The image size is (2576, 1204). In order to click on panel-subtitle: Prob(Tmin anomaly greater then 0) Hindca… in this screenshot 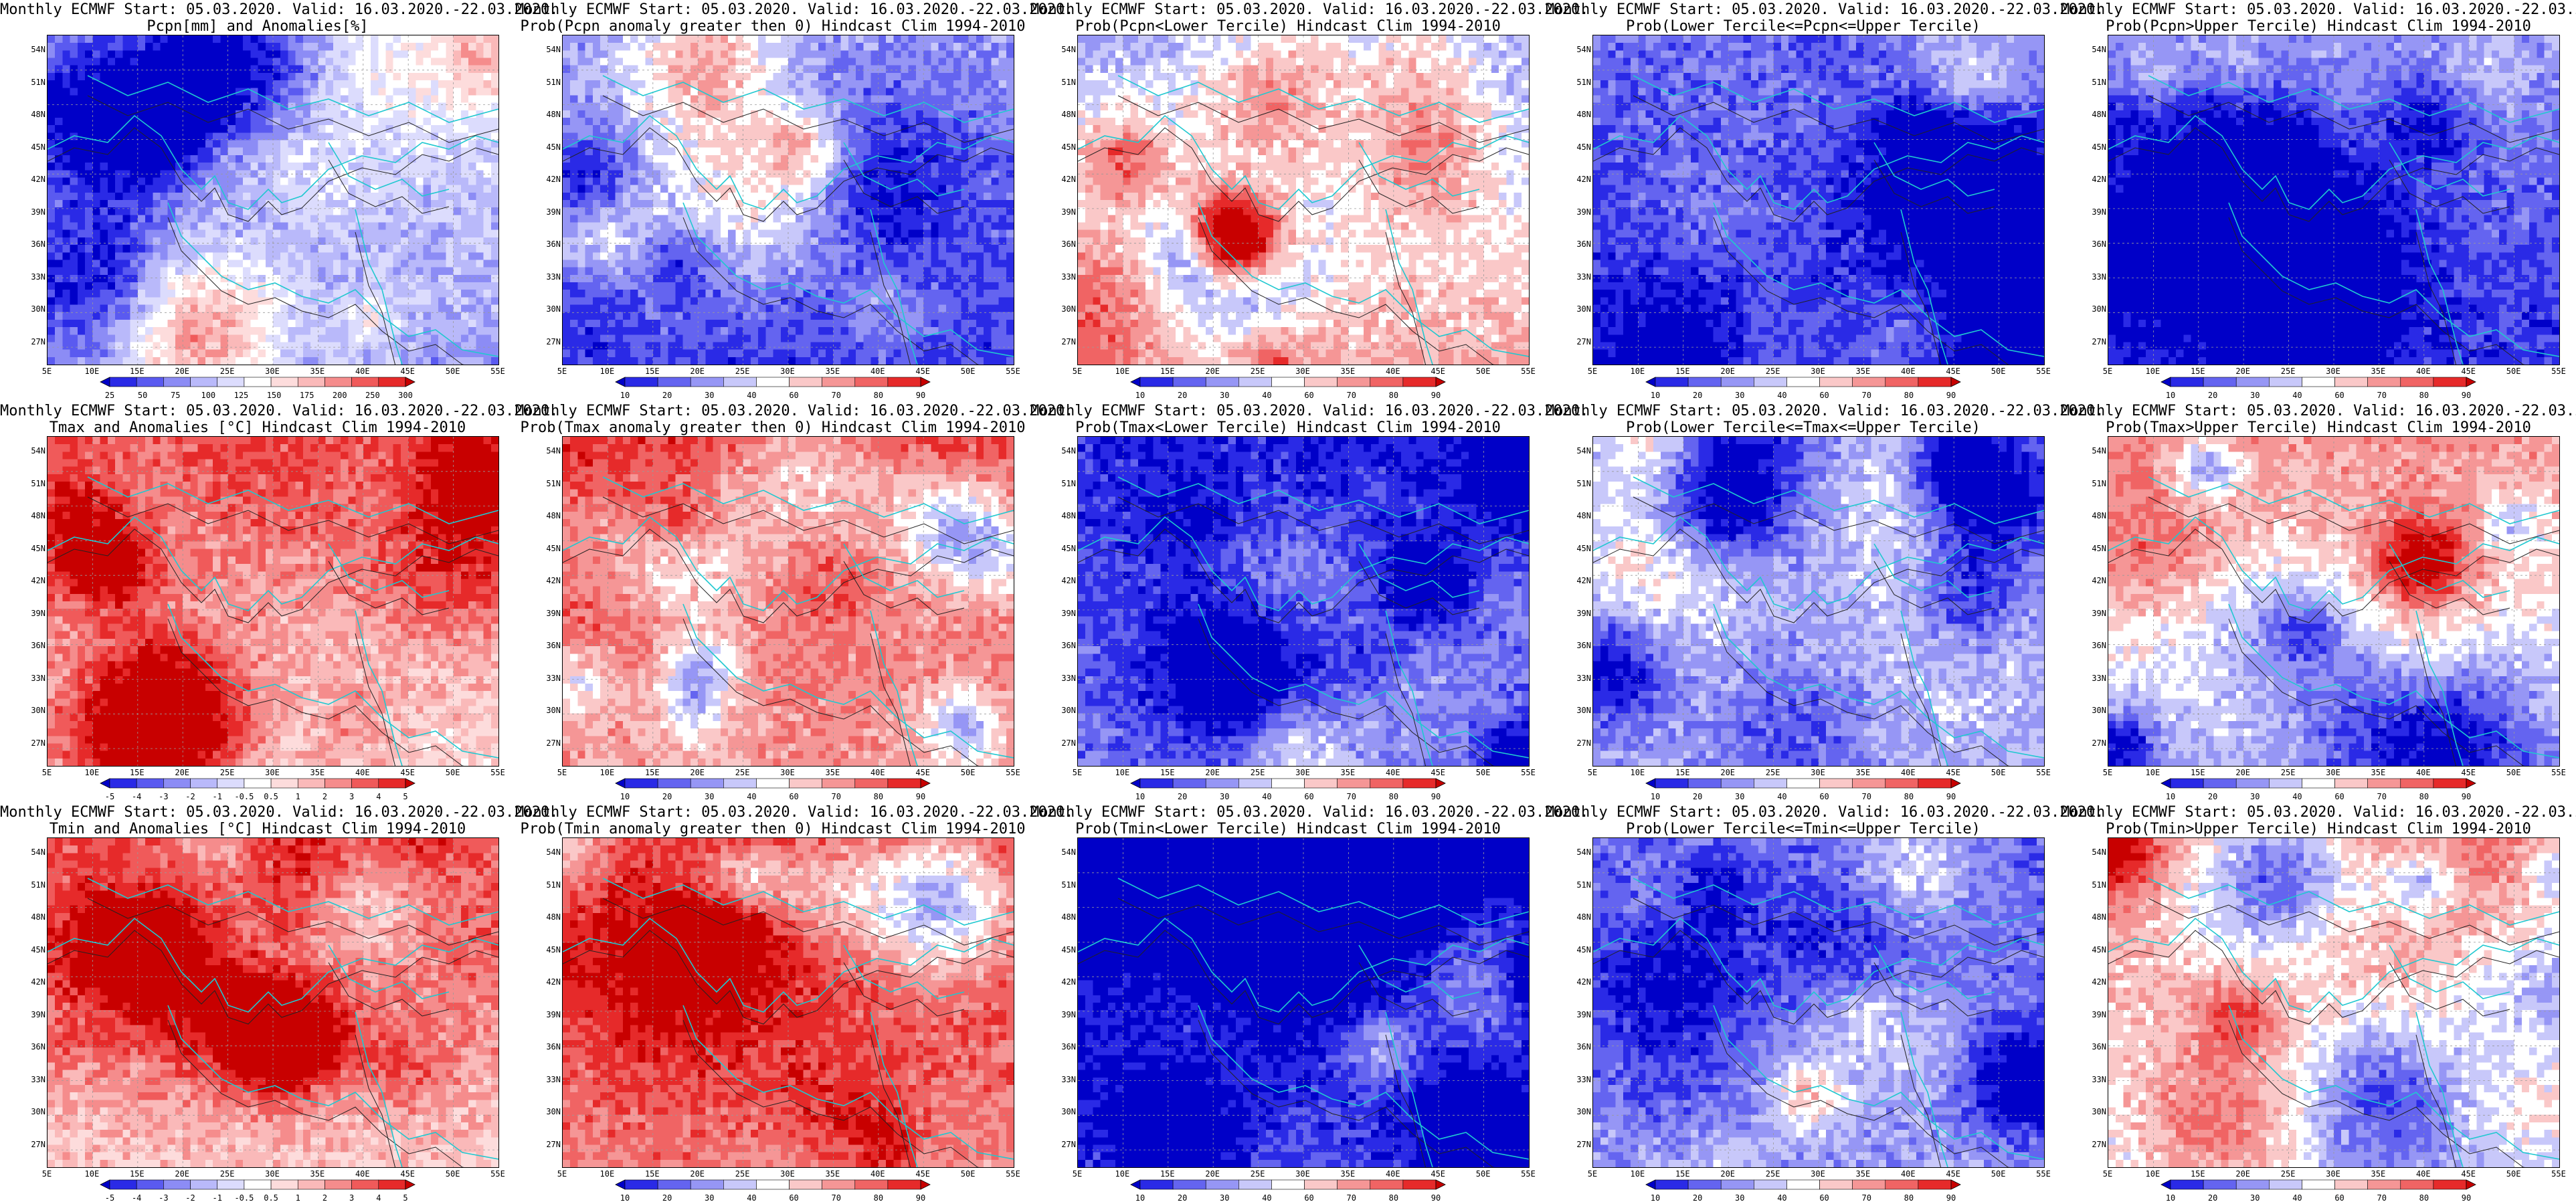, I will do `click(773, 829)`.